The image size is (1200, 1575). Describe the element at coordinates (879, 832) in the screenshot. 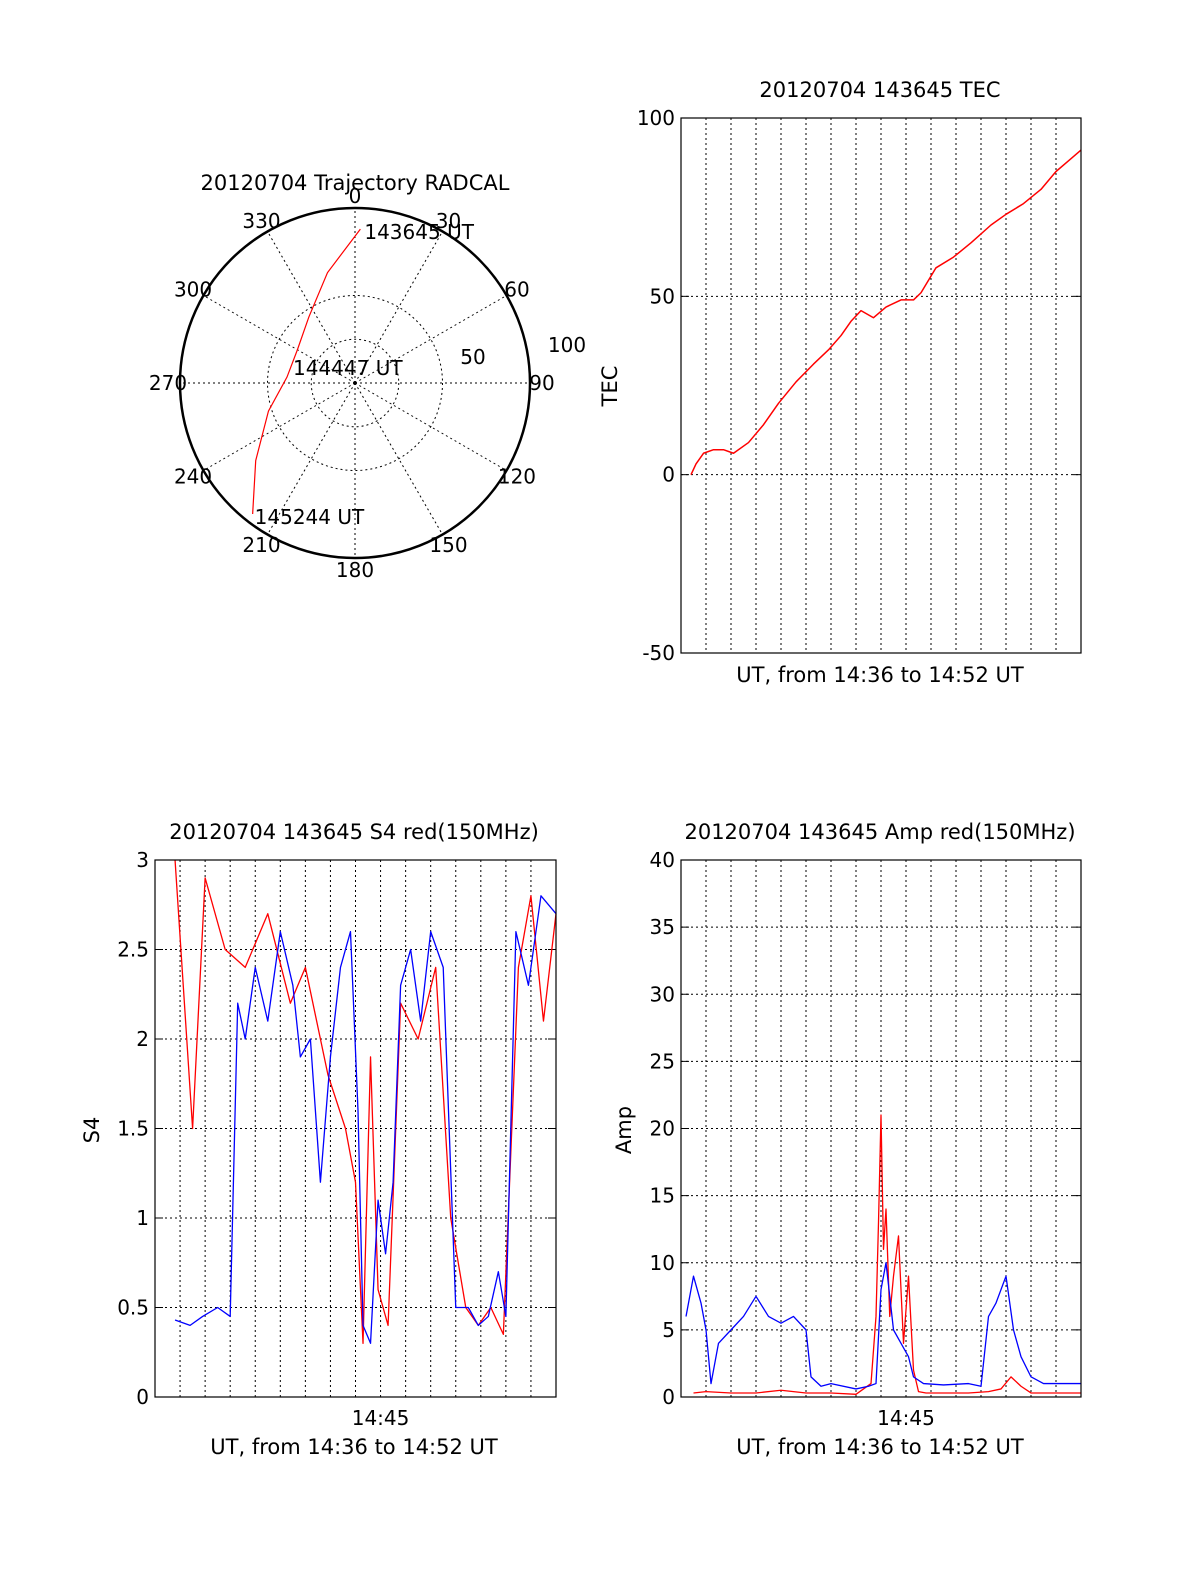

I see `amp-title: 20120704 143645 Amp red(150MHz)` at that location.